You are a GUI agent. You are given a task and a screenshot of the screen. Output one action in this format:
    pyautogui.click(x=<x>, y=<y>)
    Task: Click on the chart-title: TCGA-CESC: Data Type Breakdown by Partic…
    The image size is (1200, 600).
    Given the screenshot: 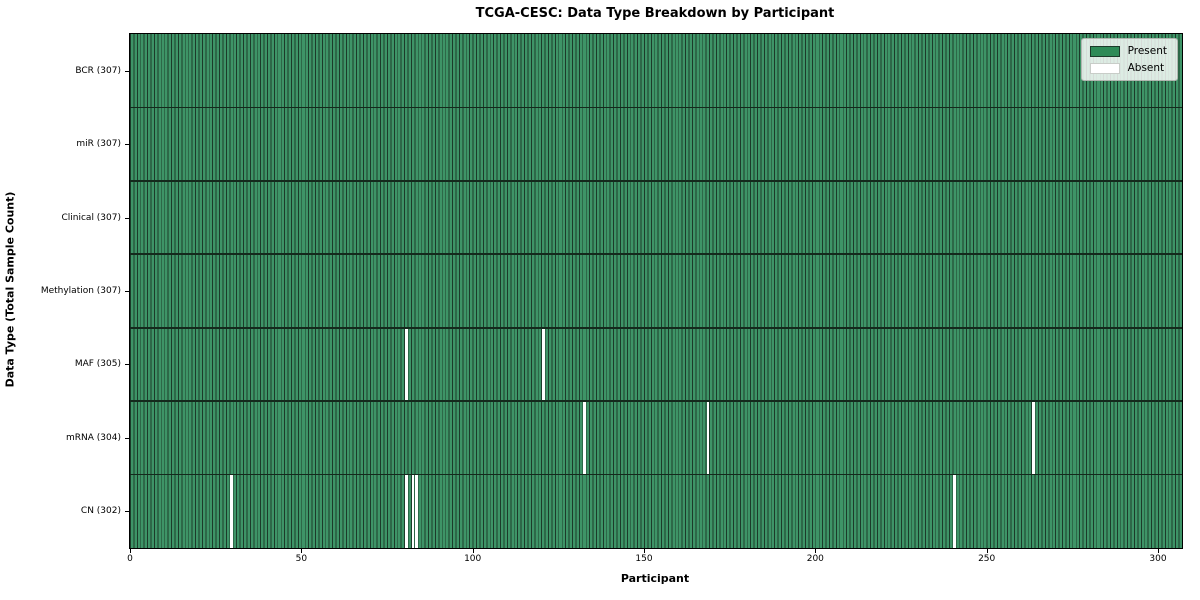 What is the action you would take?
    pyautogui.click(x=655, y=13)
    